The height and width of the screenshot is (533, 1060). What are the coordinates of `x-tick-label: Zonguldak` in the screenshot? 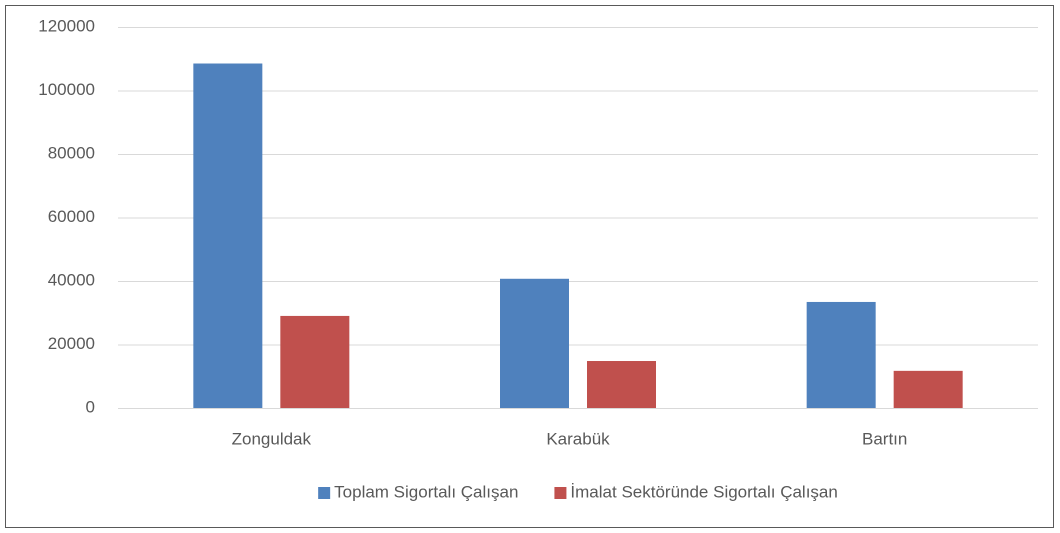 It's located at (272, 438).